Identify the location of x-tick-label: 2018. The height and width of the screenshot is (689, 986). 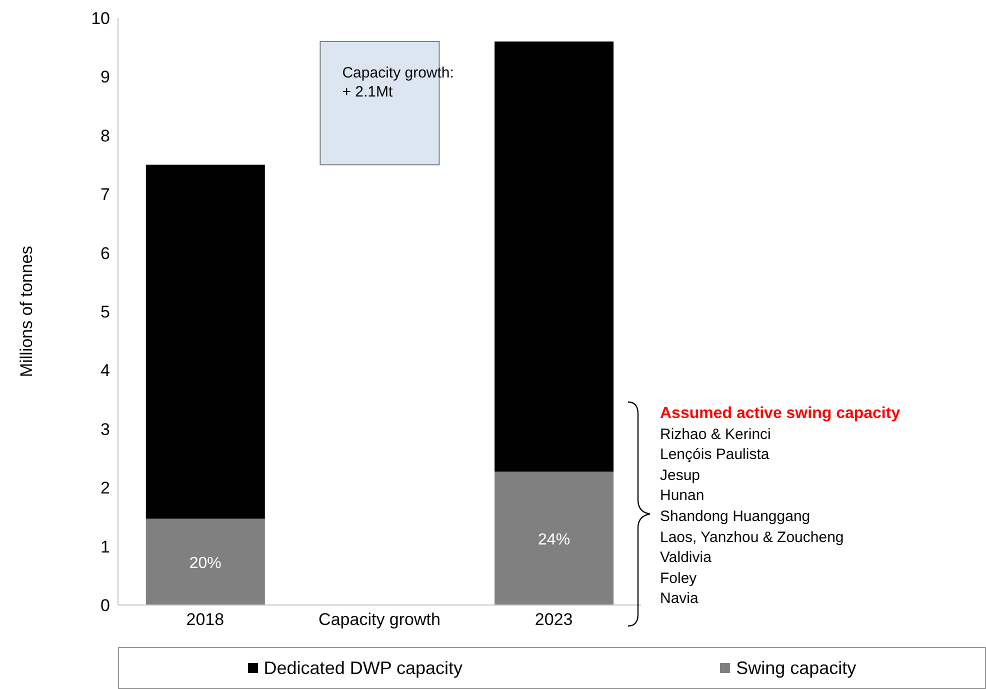
(205, 620).